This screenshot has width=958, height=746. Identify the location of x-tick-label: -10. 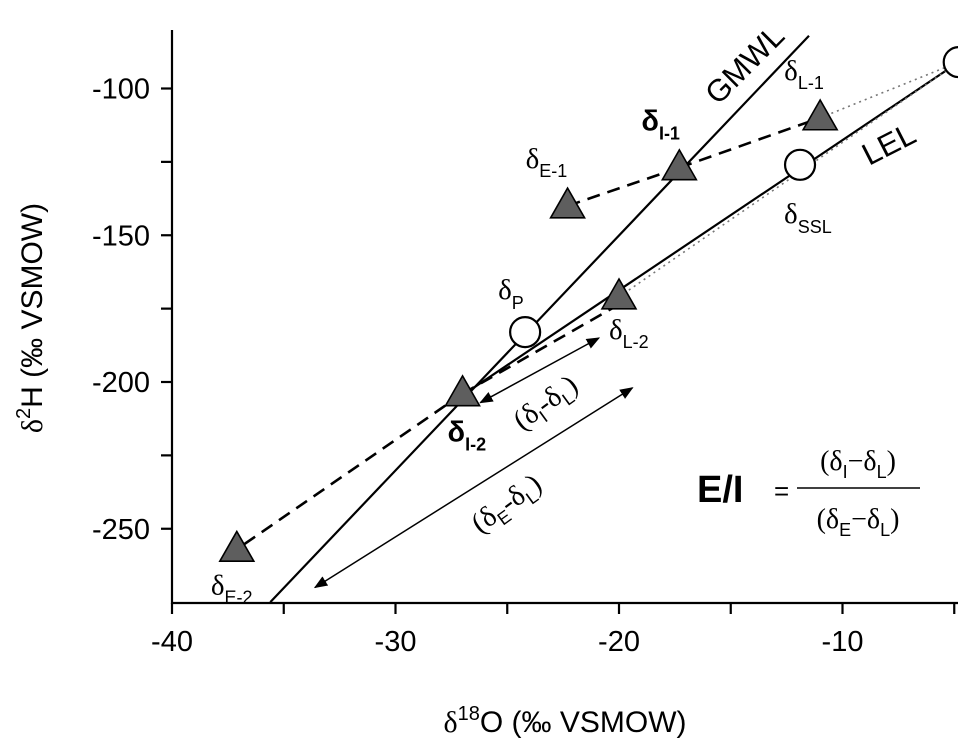
(843, 642).